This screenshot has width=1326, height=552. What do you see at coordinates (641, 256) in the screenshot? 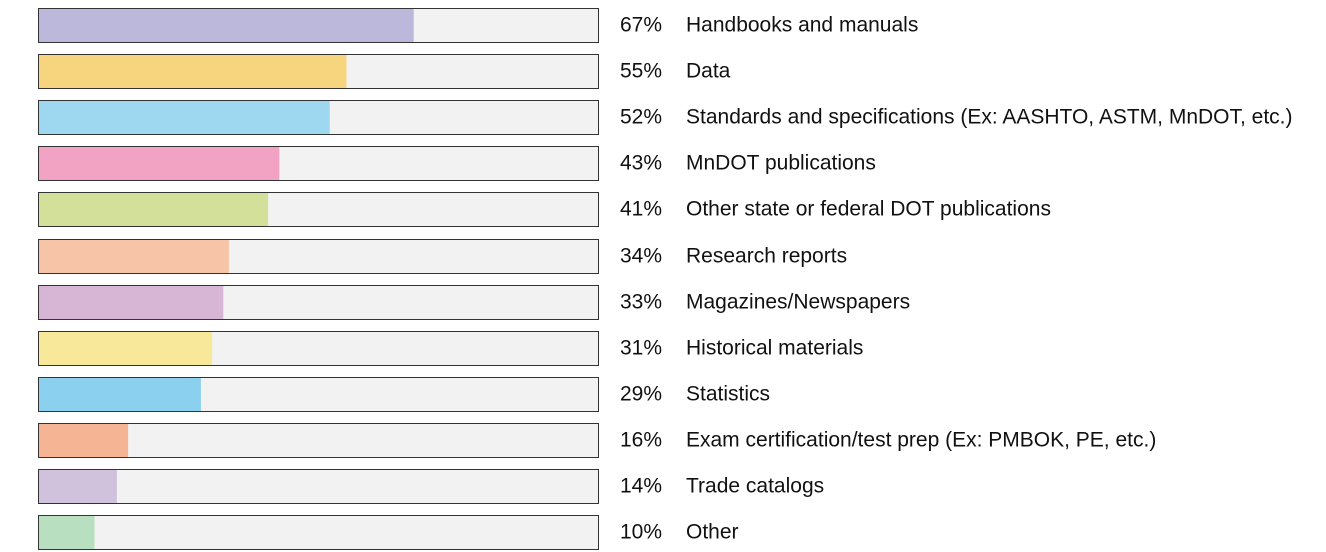
I see `value-label: 34%` at bounding box center [641, 256].